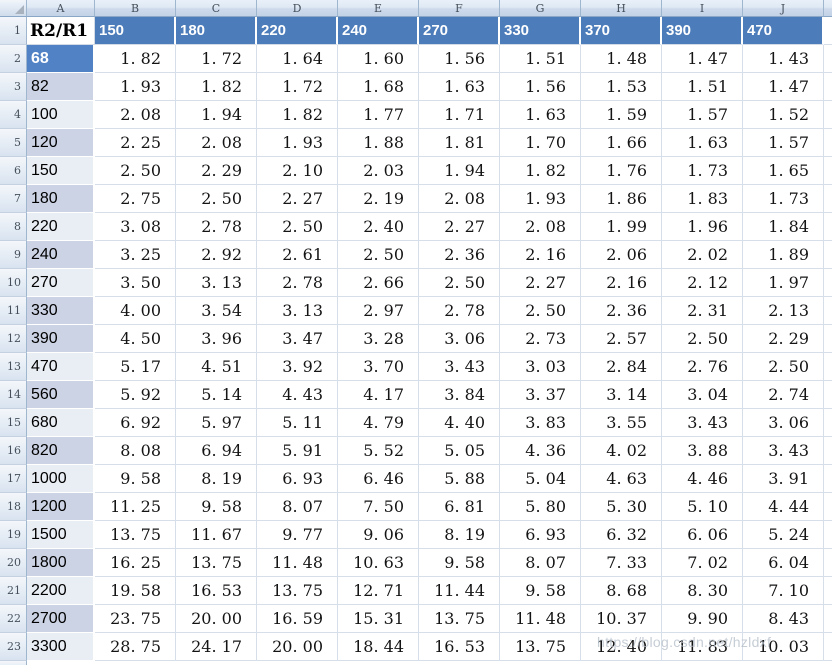  Describe the element at coordinates (621, 311) in the screenshot. I see `data-cell-H11: 2. 36` at that location.